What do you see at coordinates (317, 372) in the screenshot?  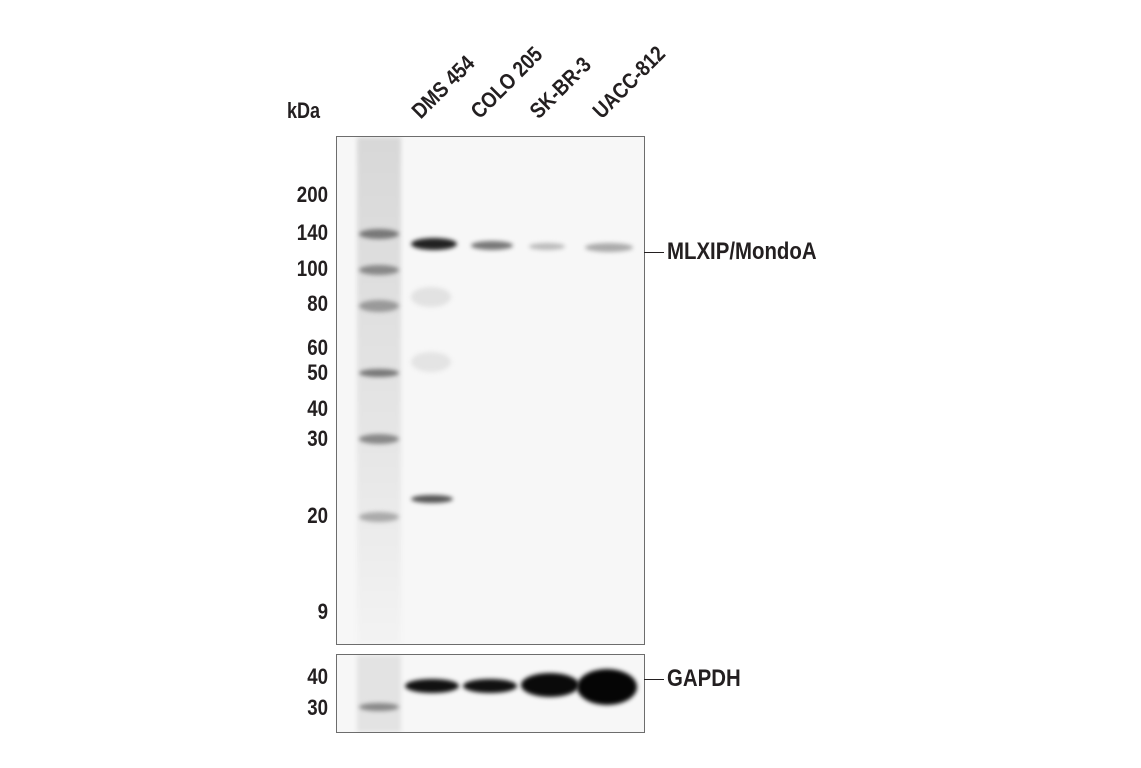 I see `marker-50: 50` at bounding box center [317, 372].